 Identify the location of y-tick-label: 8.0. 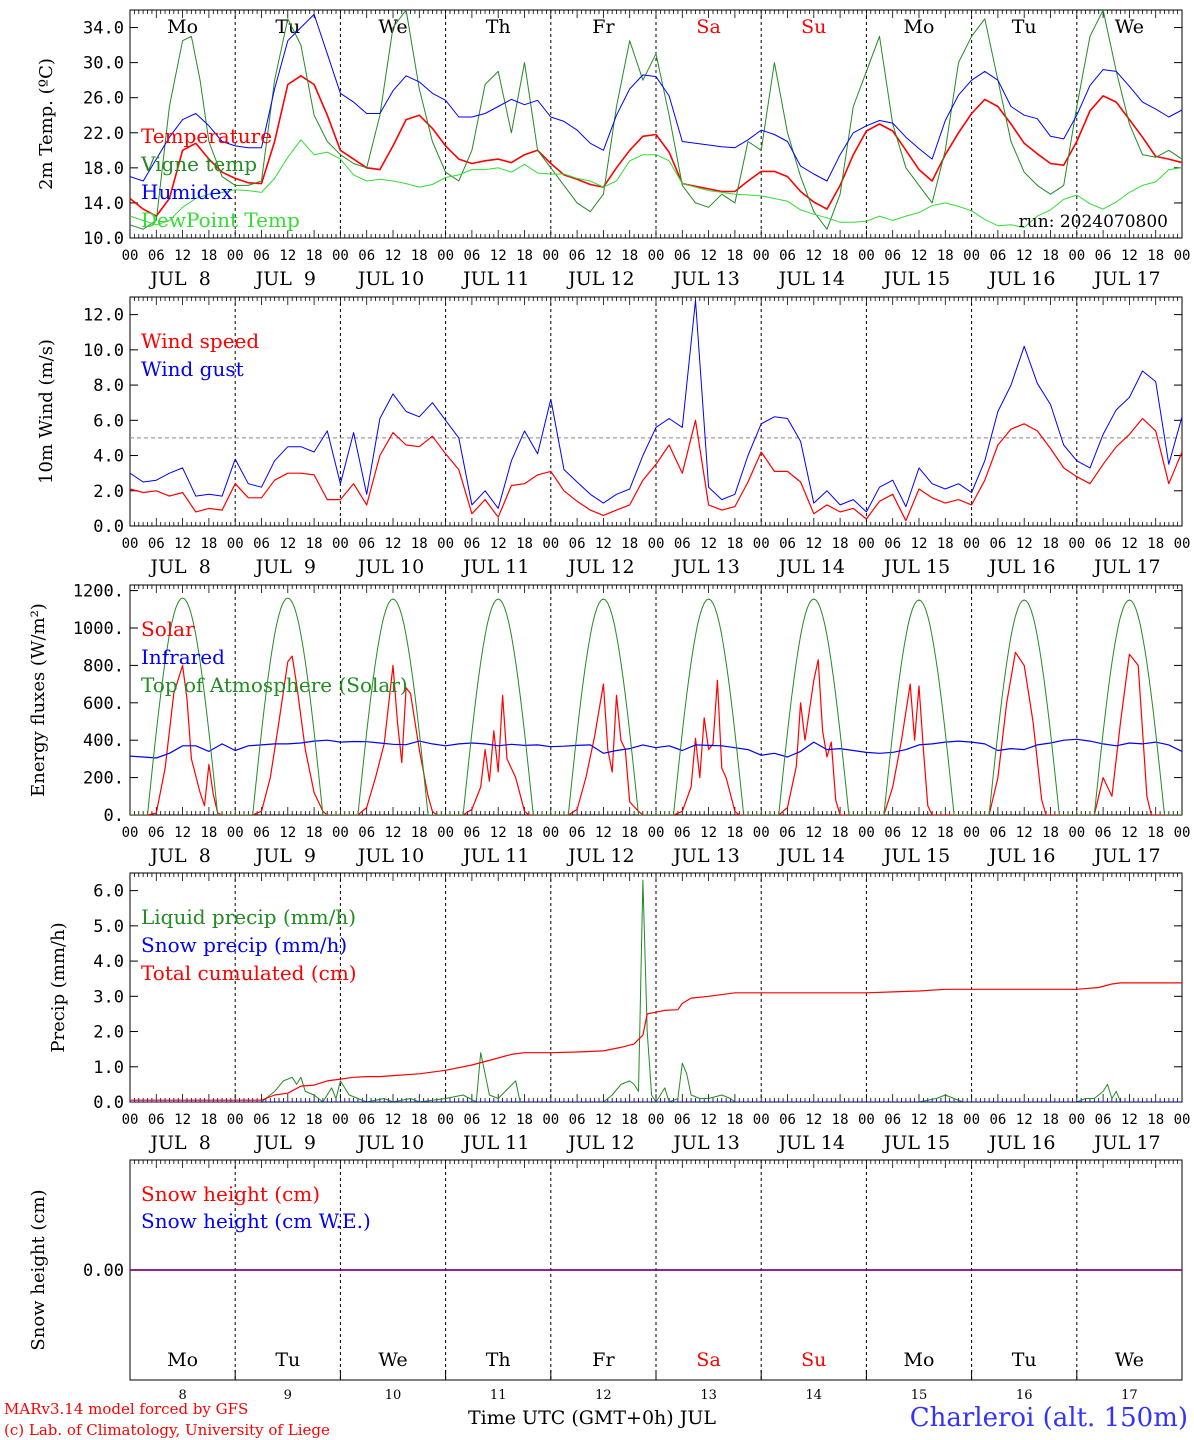
(108, 386).